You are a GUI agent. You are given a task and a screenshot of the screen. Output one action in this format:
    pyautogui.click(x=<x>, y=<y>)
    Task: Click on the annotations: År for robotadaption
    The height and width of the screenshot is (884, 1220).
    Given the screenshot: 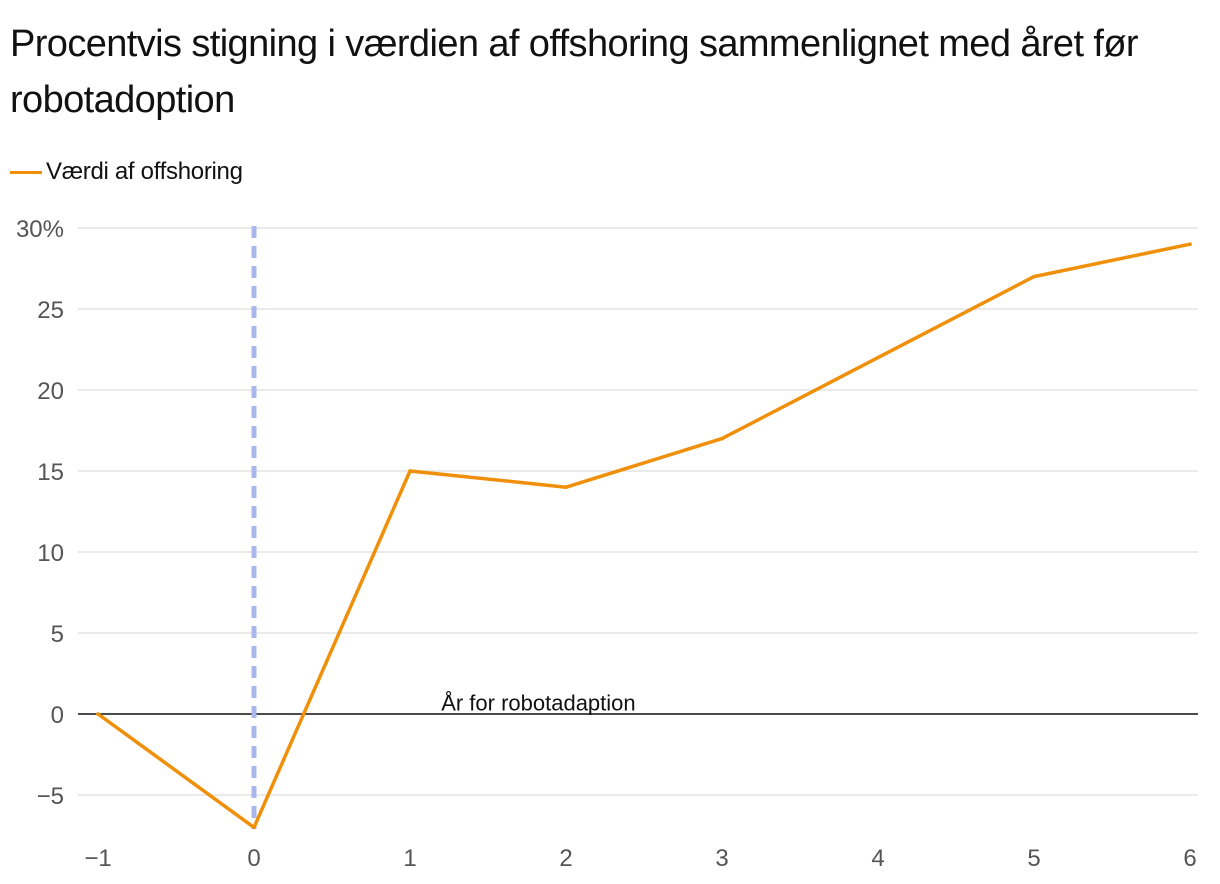 What is the action you would take?
    pyautogui.click(x=538, y=703)
    